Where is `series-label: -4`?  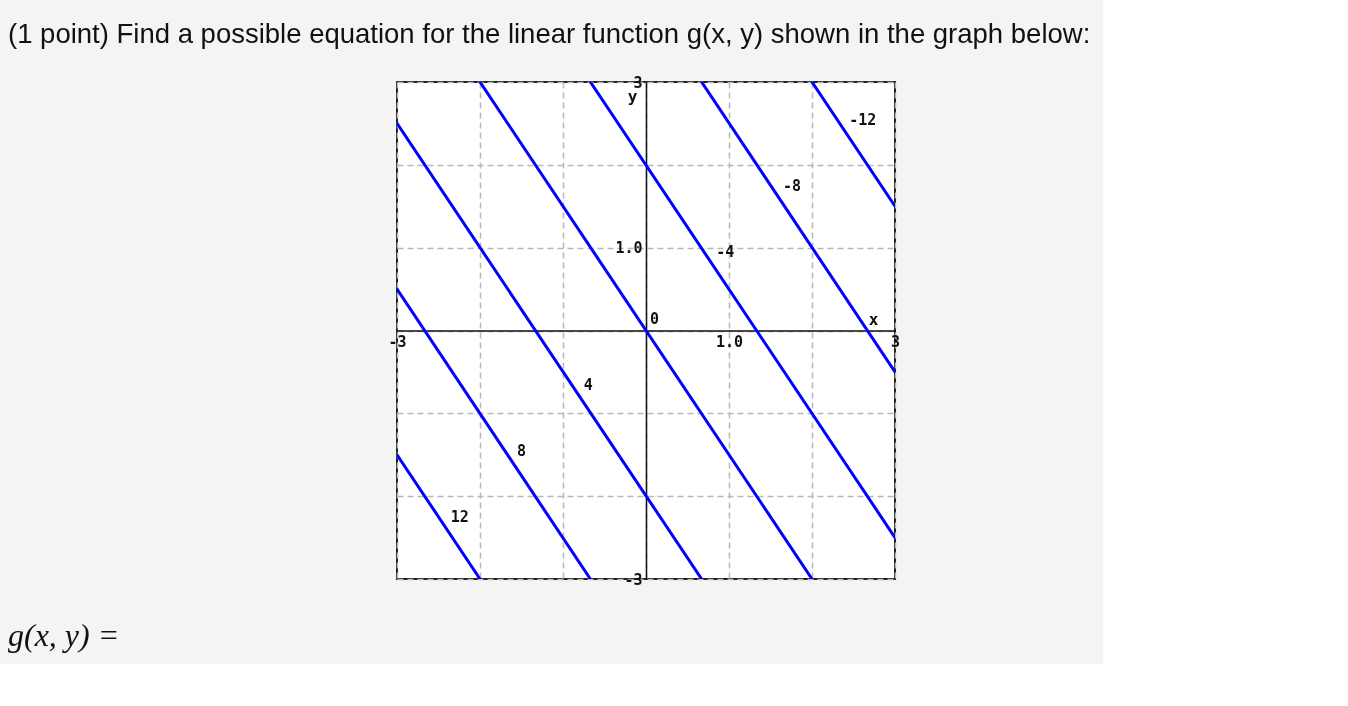
series-label: -4 is located at coordinates (725, 252).